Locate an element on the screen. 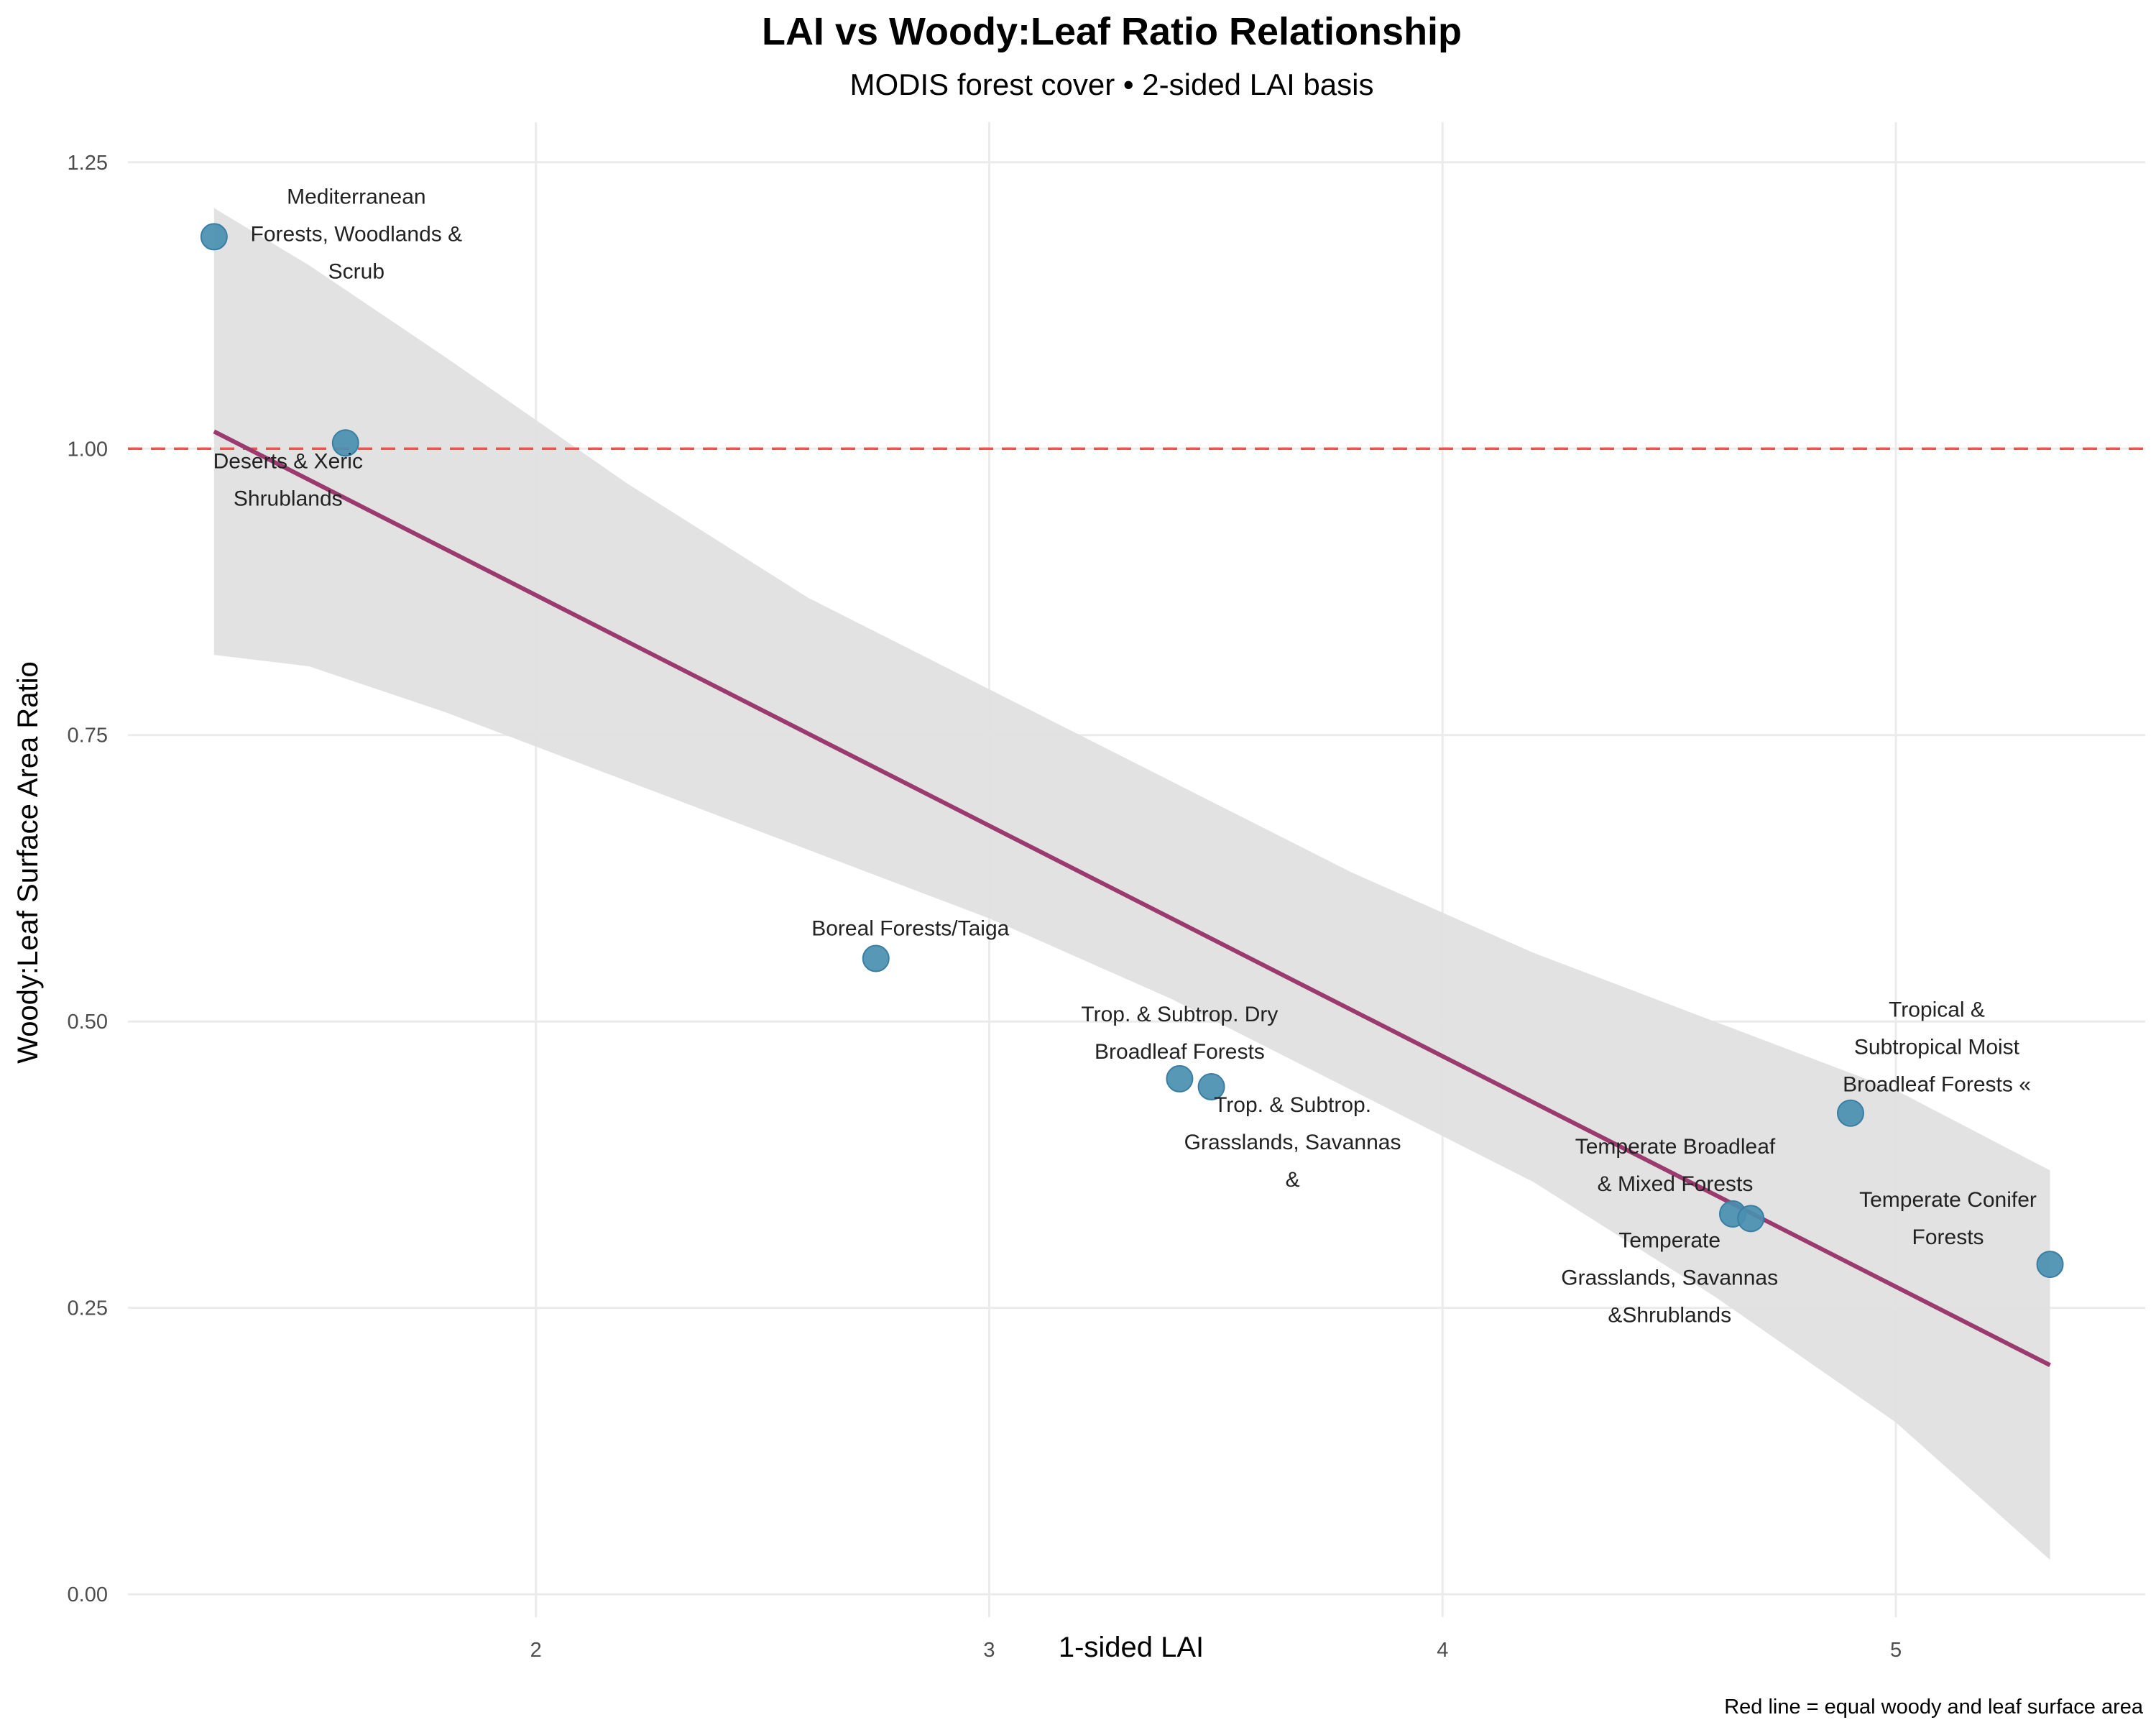 The width and height of the screenshot is (2156, 1725). point-label: Trop. & Subtrop. Grasslands, Savannas & is located at coordinates (1292, 1142).